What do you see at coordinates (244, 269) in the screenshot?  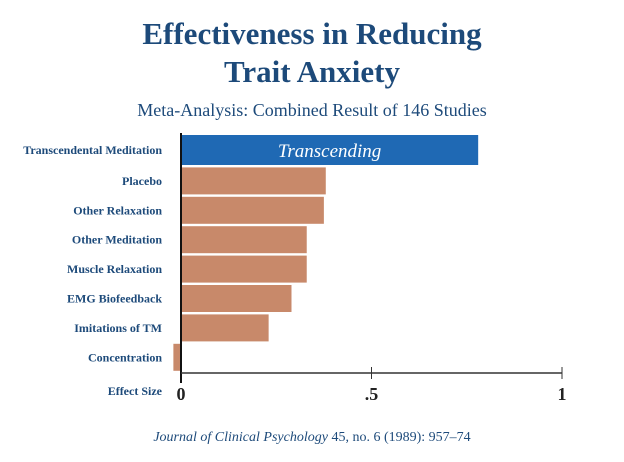 I see `bar-muscle-relaxation` at bounding box center [244, 269].